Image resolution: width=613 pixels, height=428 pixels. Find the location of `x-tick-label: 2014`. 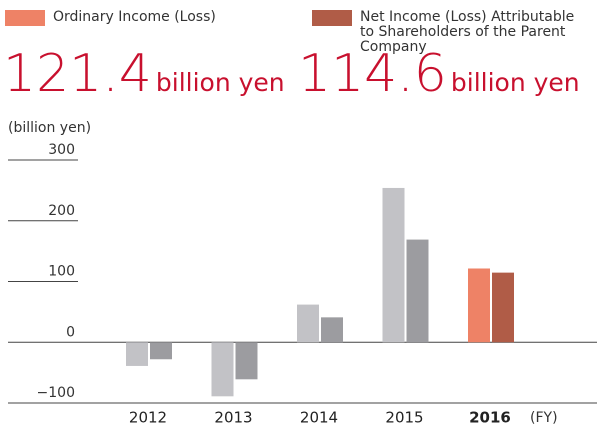

x-tick-label: 2014 is located at coordinates (319, 418).